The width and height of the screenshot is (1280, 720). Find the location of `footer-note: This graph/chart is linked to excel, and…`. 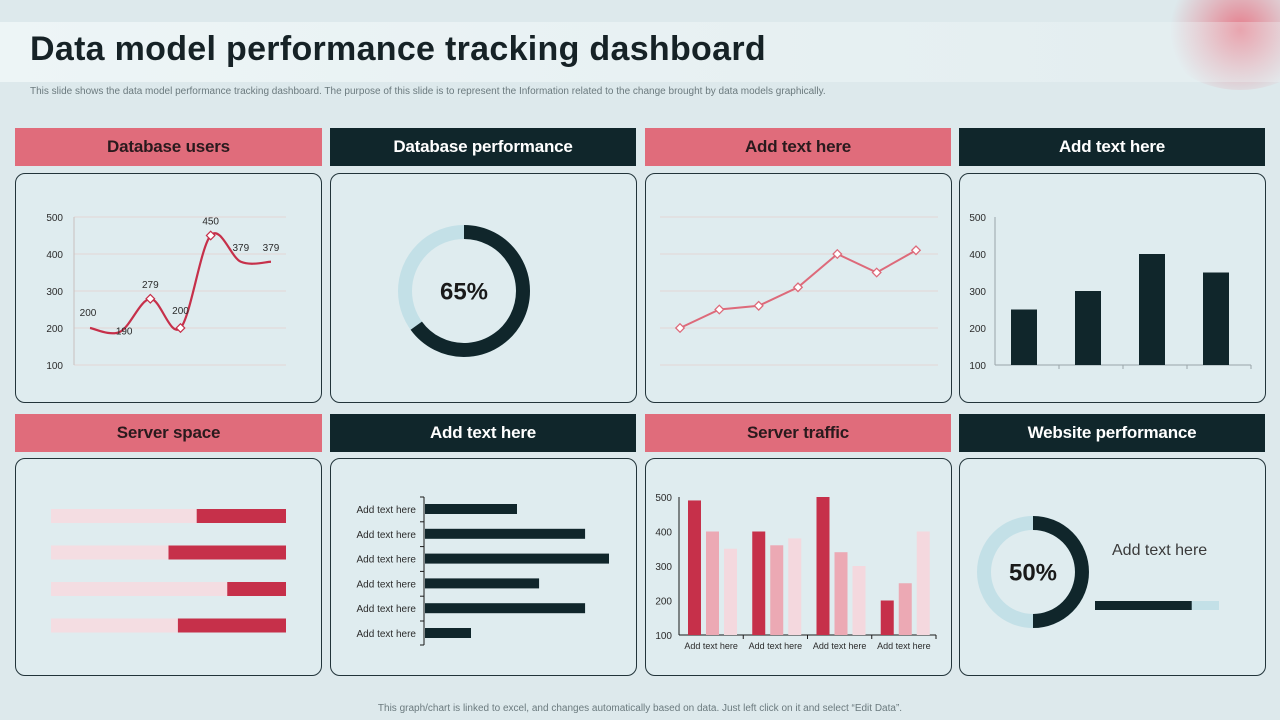

footer-note: This graph/chart is linked to excel, and… is located at coordinates (640, 708).